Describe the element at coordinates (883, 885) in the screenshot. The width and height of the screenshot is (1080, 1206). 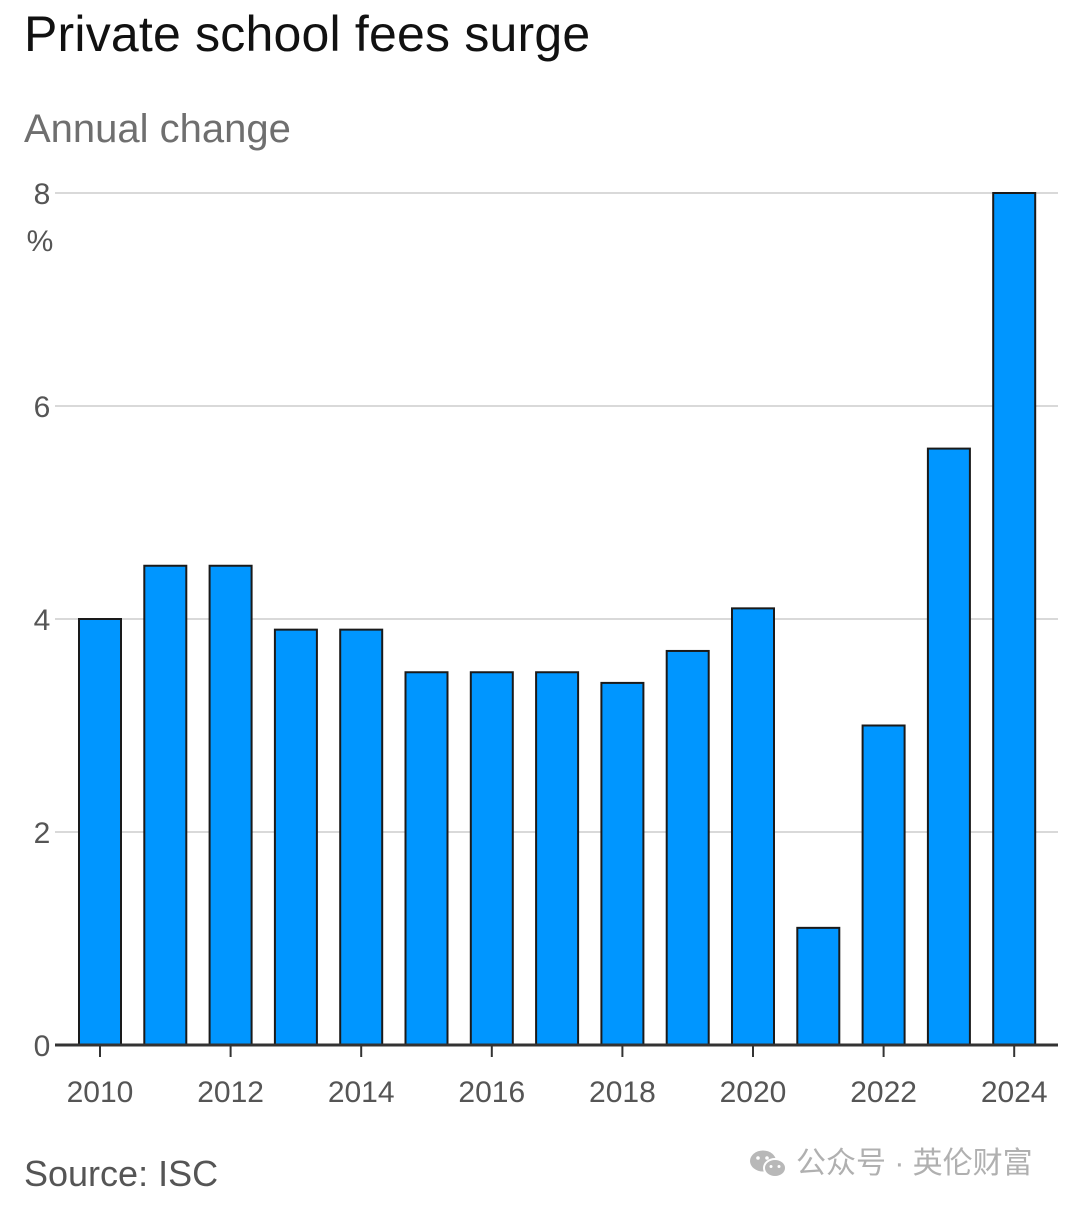
I see `bar-2022` at that location.